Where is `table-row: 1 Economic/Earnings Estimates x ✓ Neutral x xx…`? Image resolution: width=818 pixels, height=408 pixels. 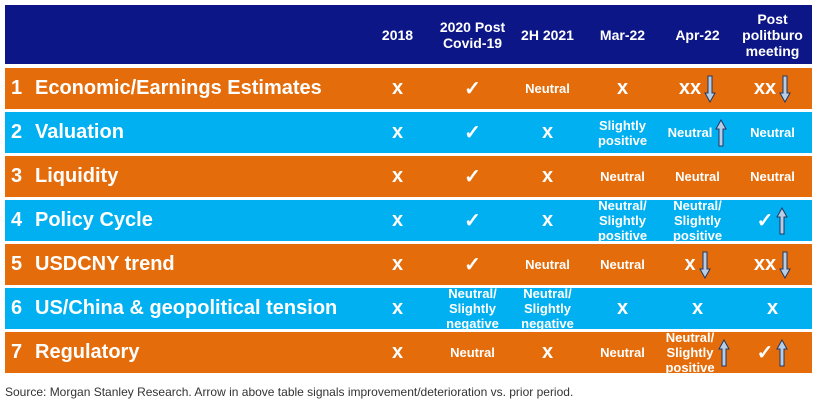 table-row: 1 Economic/Earnings Estimates x ✓ Neutral x xx… is located at coordinates (408, 88).